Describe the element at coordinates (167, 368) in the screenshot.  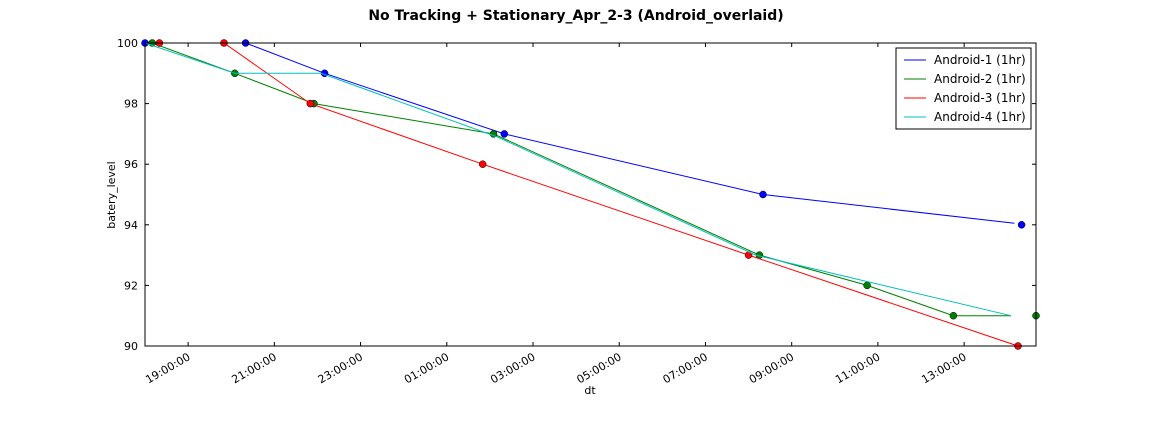
I see `x-tick-label: 19:00:00` at that location.